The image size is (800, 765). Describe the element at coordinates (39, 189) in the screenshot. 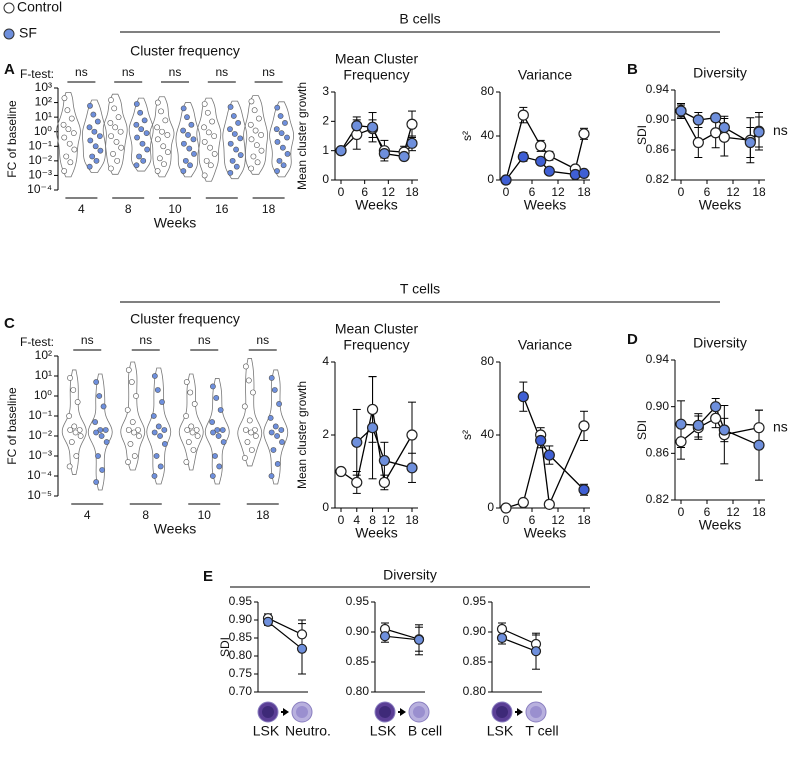

I see `y-tick-label: 10⁻⁴` at that location.